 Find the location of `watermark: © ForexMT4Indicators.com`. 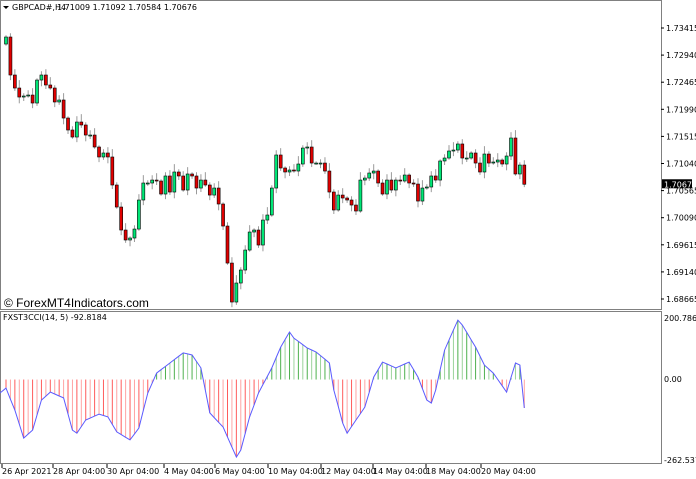

watermark: © ForexMT4Indicators.com is located at coordinates (76, 303).